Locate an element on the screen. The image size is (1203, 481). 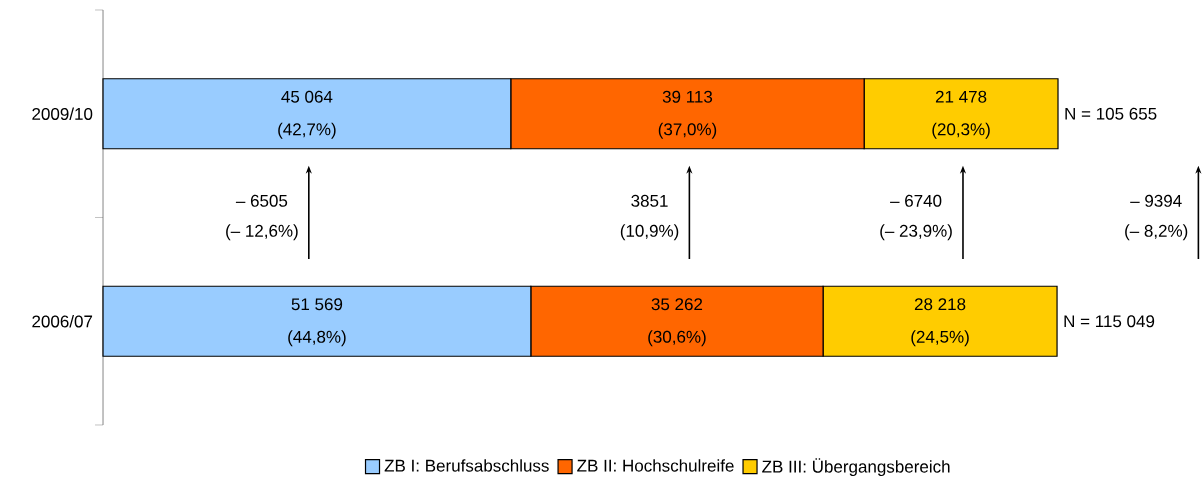
annotation: 21 478 is located at coordinates (961, 96).